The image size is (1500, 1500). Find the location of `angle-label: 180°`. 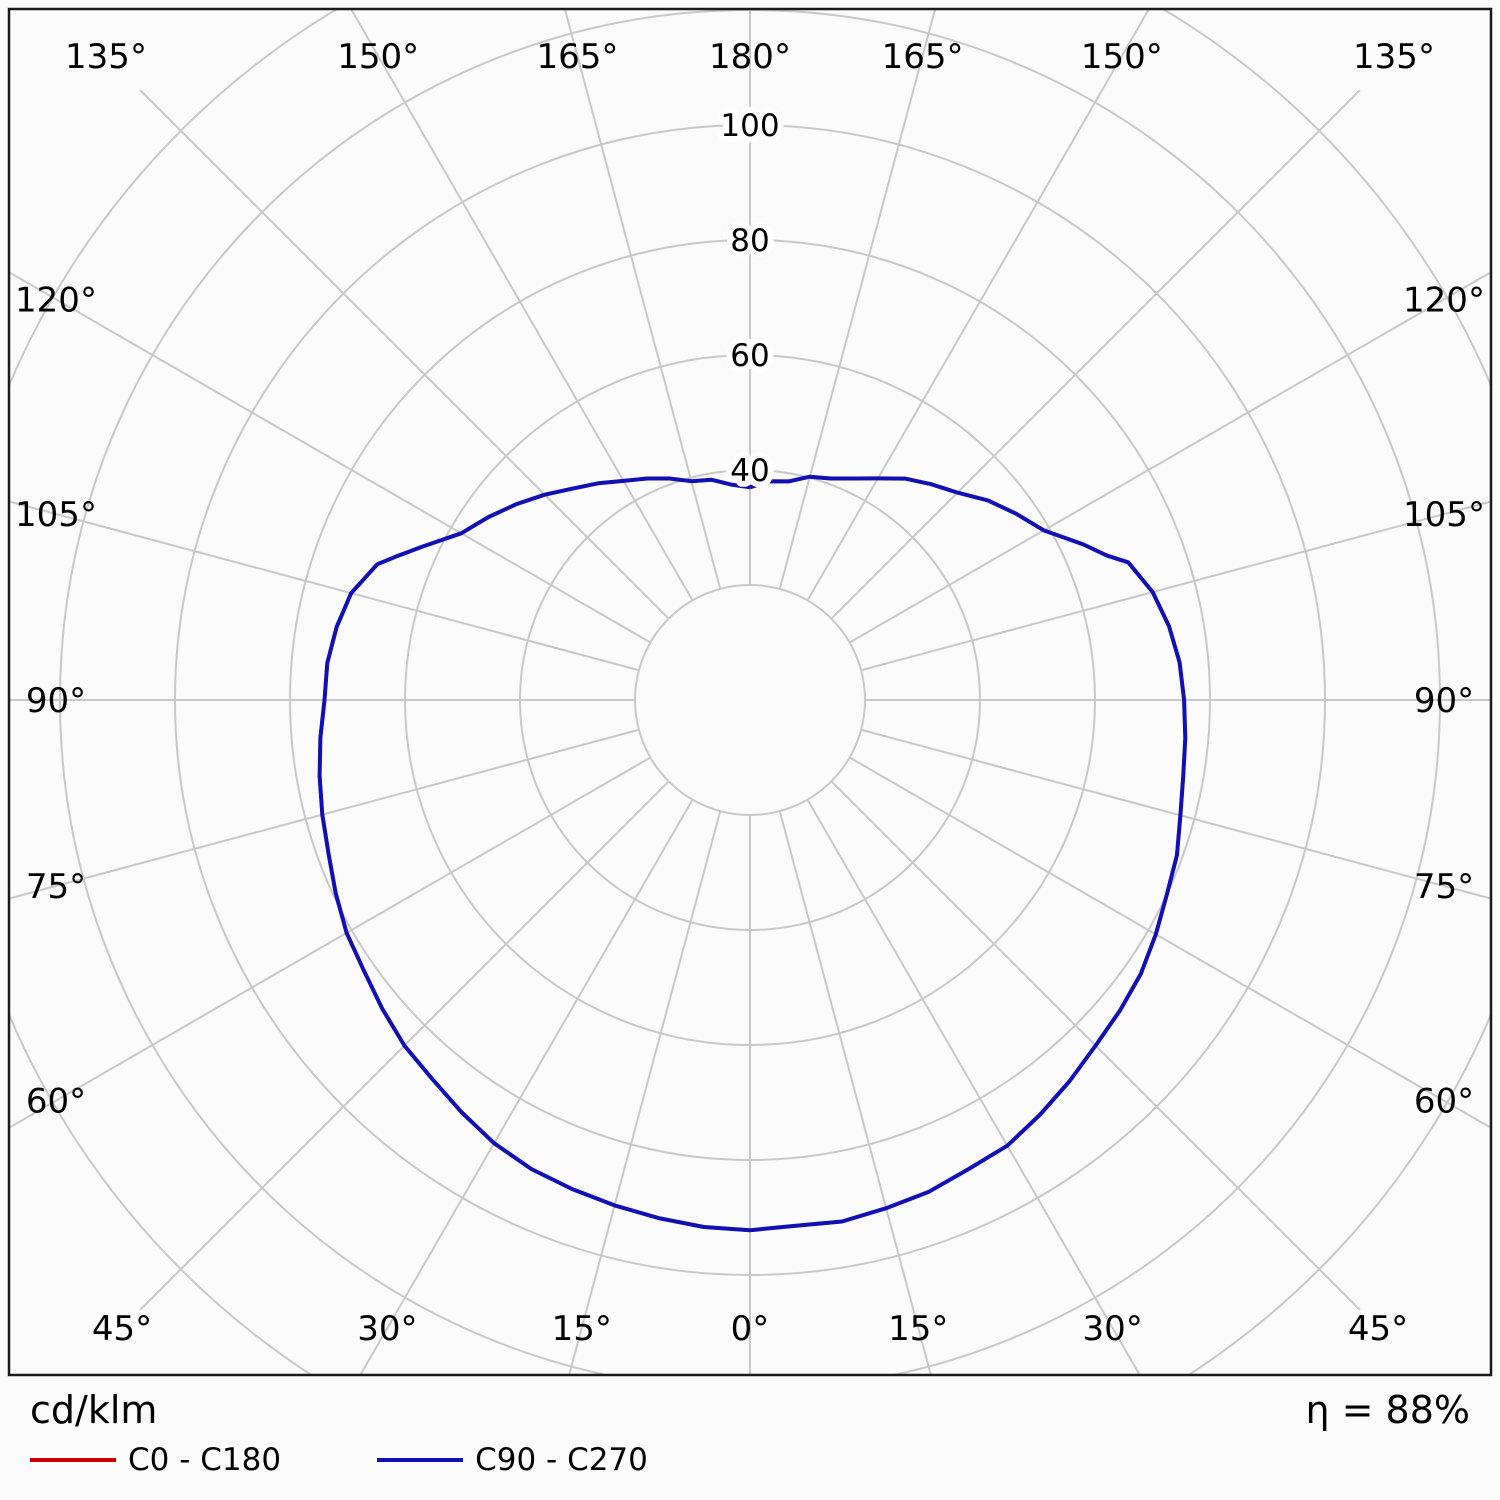

angle-label: 180° is located at coordinates (750, 57).